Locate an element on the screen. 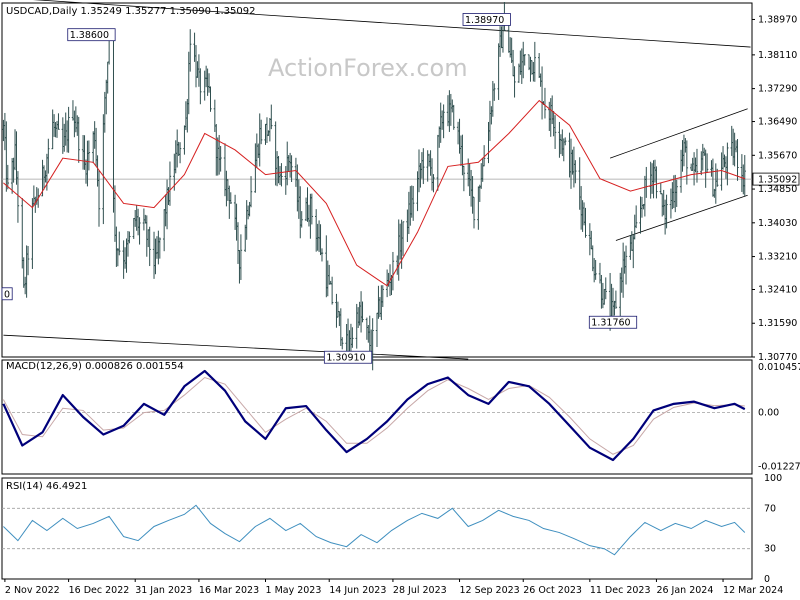 Image resolution: width=800 pixels, height=600 pixels. date-tick-label: 16 Mar 2023 is located at coordinates (229, 590).